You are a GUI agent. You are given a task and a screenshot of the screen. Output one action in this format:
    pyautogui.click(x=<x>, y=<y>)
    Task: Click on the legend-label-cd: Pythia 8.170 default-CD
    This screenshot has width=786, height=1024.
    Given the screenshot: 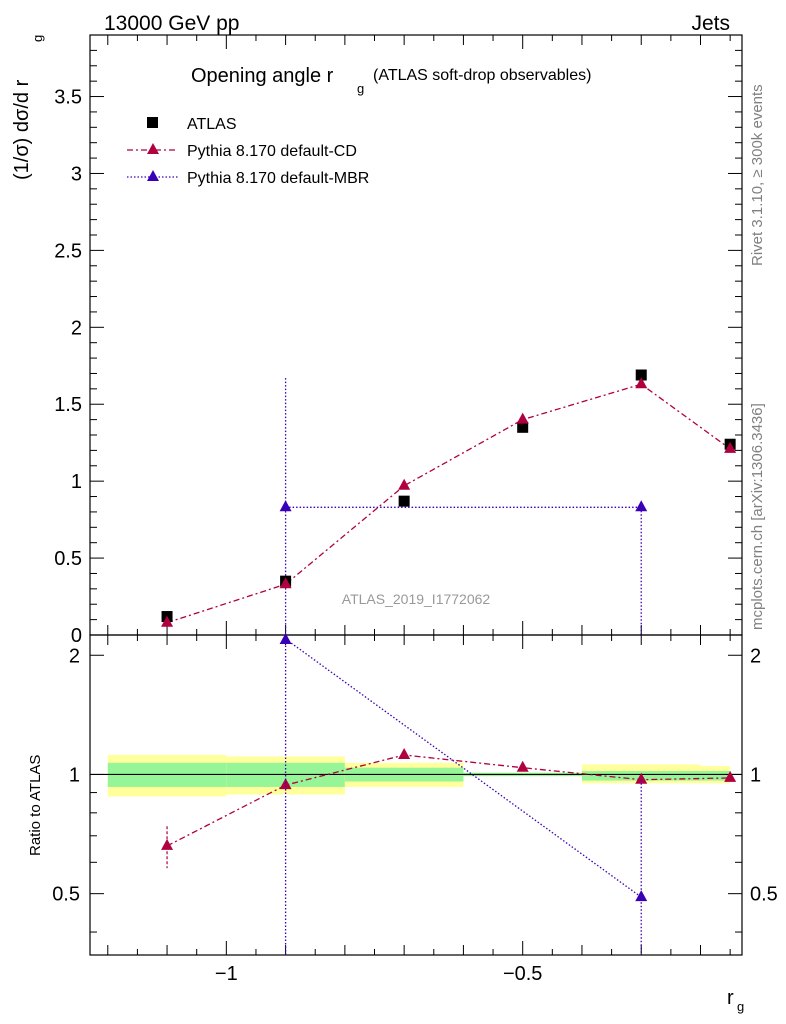 What is the action you would take?
    pyautogui.click(x=272, y=151)
    